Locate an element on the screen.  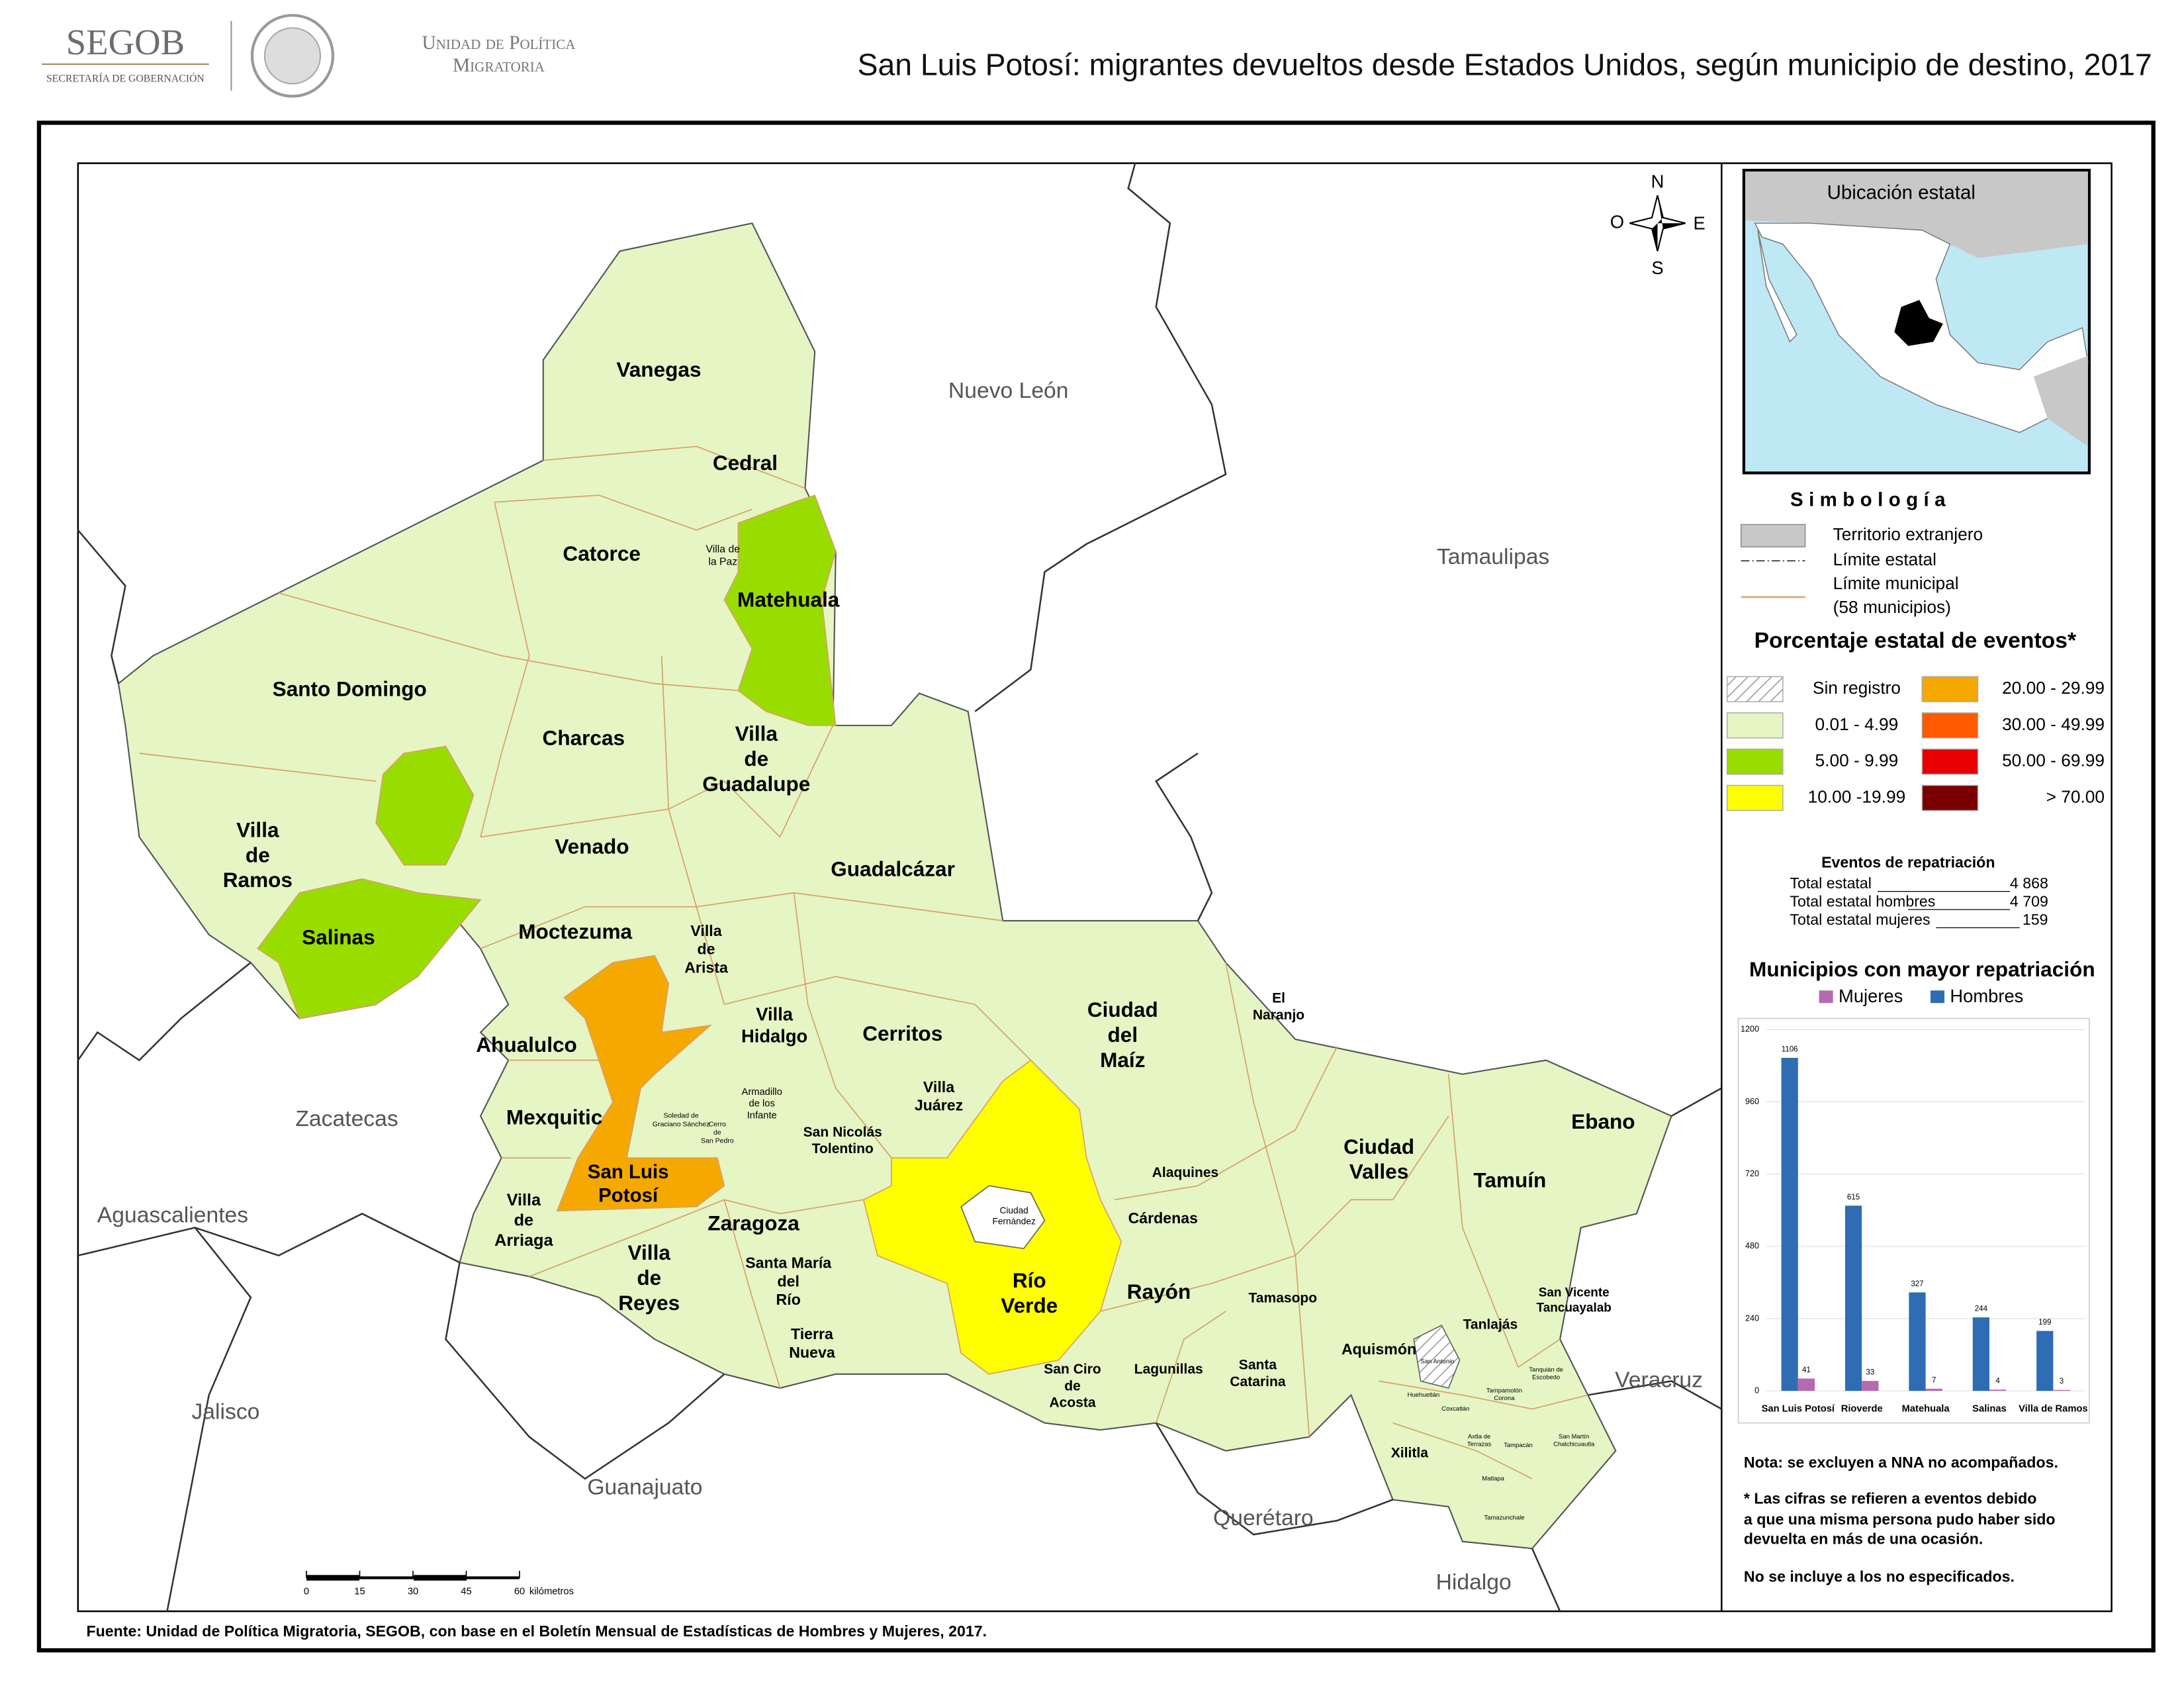
compass-rose is located at coordinates (1658, 223).